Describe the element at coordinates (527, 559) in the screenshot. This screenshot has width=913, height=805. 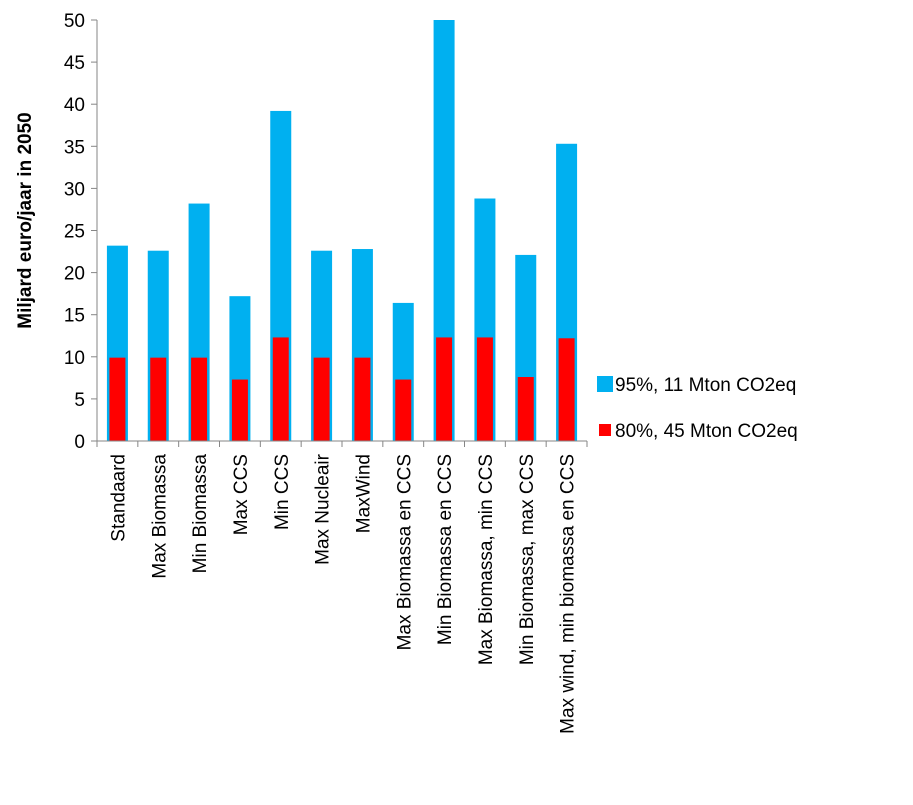
I see `x-tick-label: Min Biomassa, max CCS` at that location.